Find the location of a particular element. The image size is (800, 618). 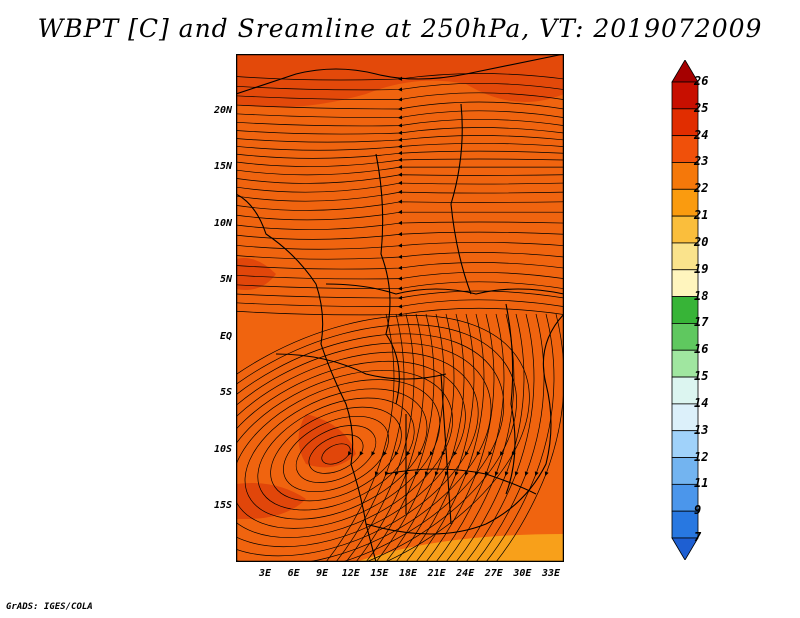

colorbar-level-label: 21 is located at coordinates (701, 215).